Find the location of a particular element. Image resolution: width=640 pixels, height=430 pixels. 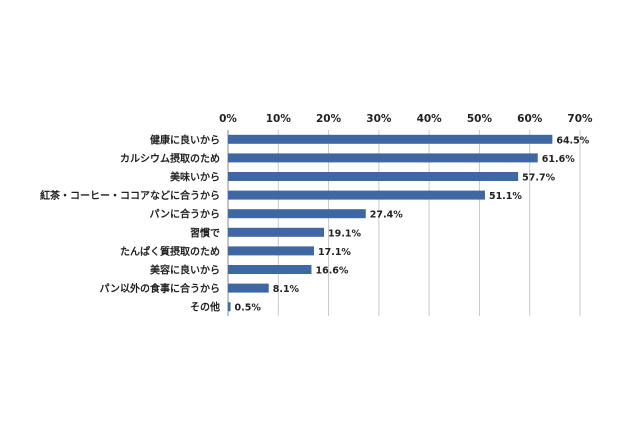

x-tick-label: 40% is located at coordinates (430, 119).